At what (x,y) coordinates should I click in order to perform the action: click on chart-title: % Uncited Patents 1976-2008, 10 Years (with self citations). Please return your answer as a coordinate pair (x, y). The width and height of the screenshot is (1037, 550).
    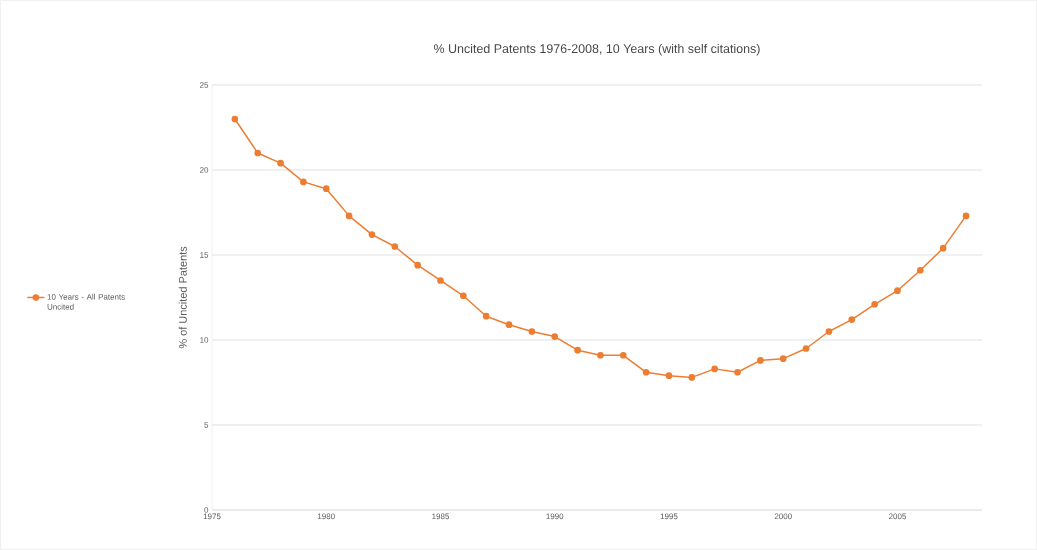
    Looking at the image, I should click on (596, 49).